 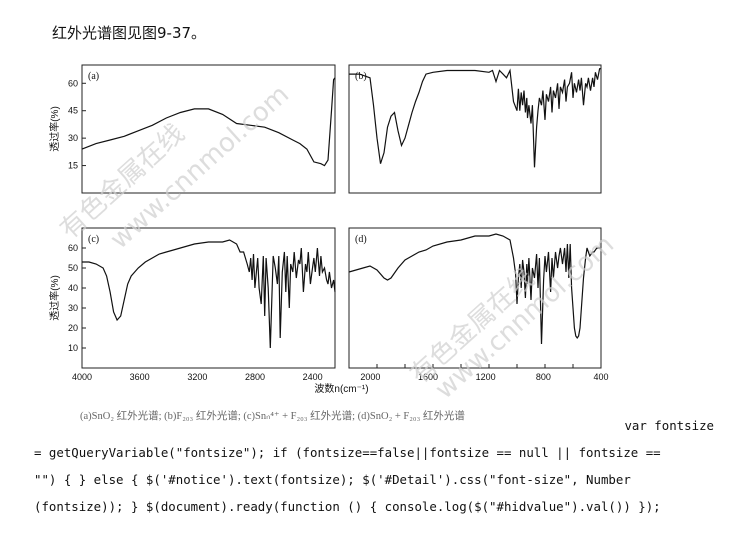 What do you see at coordinates (543, 377) in the screenshot?
I see `x-tick-label: 800` at bounding box center [543, 377].